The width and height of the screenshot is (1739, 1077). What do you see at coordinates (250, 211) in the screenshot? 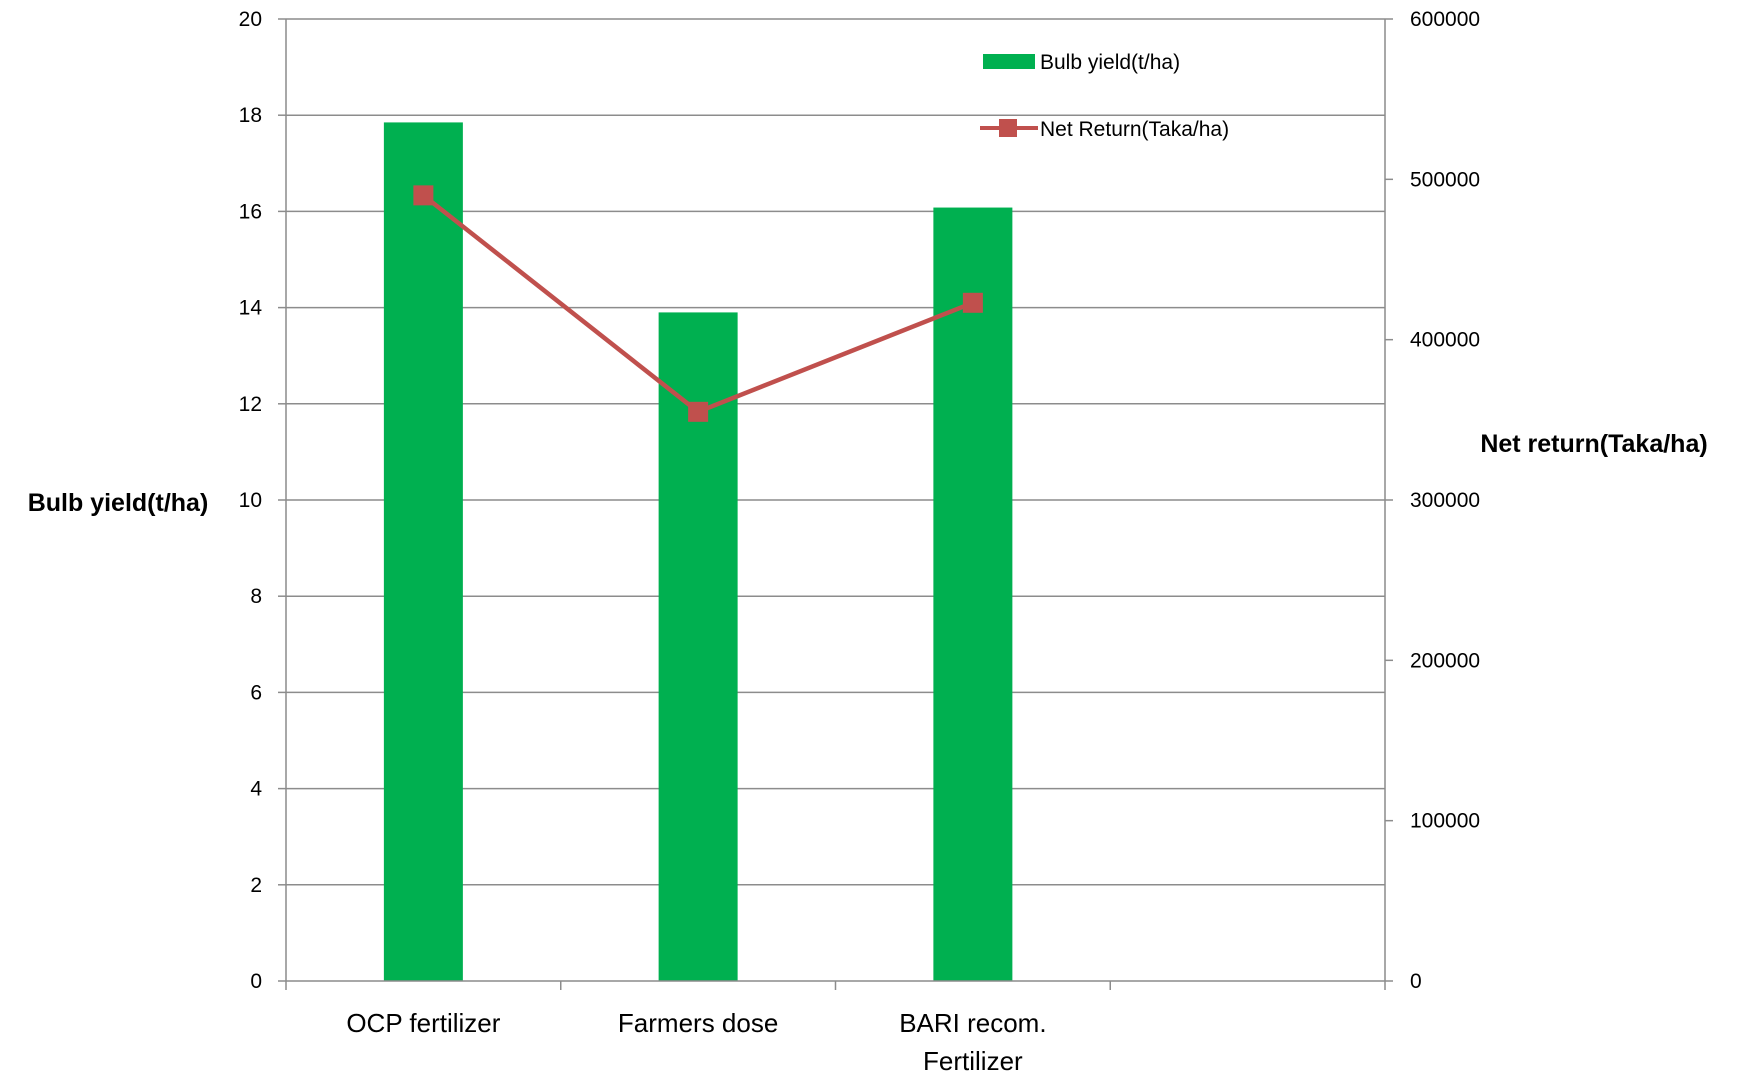
I see `left-tick-label: 16` at bounding box center [250, 211].